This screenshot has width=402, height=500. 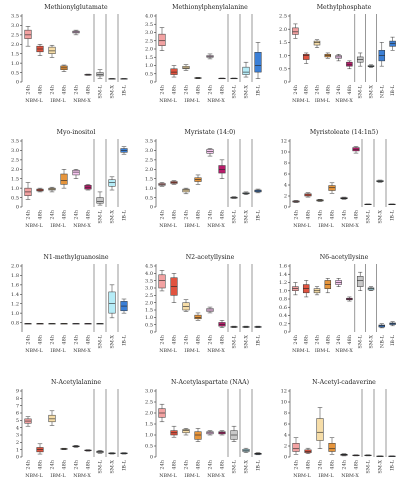 What do you see at coordinates (17, 392) in the screenshot?
I see `y-tick-label: 9` at bounding box center [17, 392].